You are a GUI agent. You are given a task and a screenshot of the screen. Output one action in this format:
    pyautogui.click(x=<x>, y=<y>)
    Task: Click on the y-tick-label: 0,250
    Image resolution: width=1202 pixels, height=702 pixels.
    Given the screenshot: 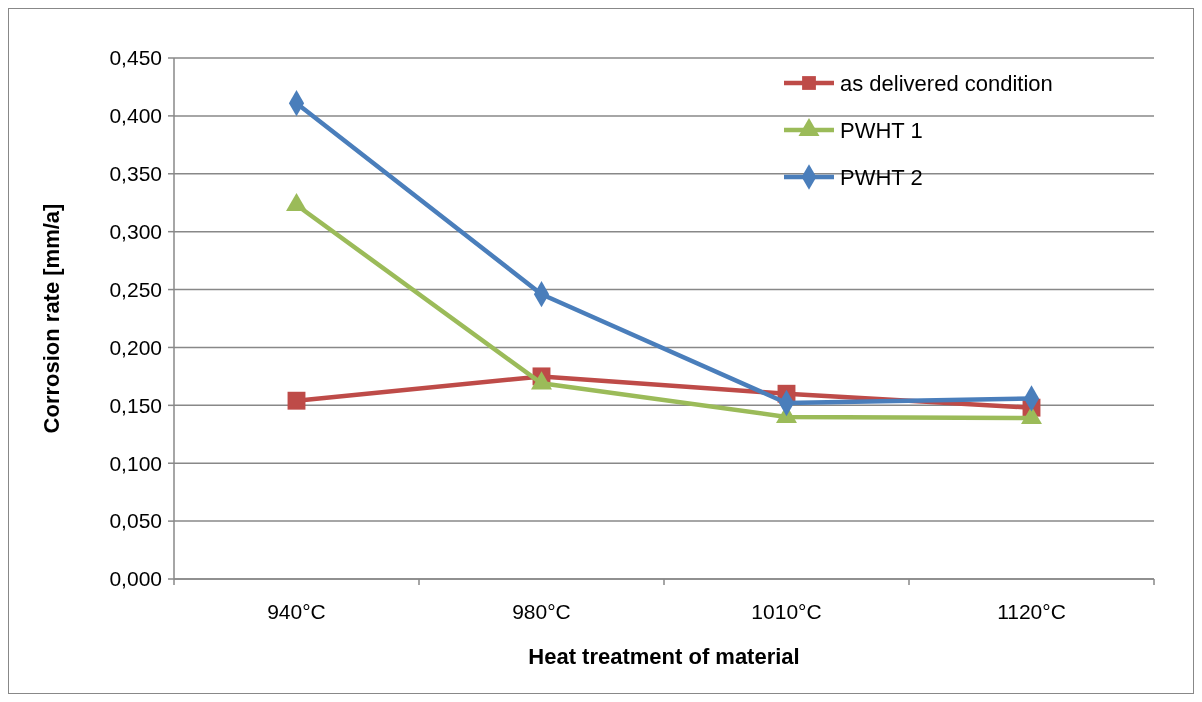 What is the action you would take?
    pyautogui.click(x=135, y=289)
    